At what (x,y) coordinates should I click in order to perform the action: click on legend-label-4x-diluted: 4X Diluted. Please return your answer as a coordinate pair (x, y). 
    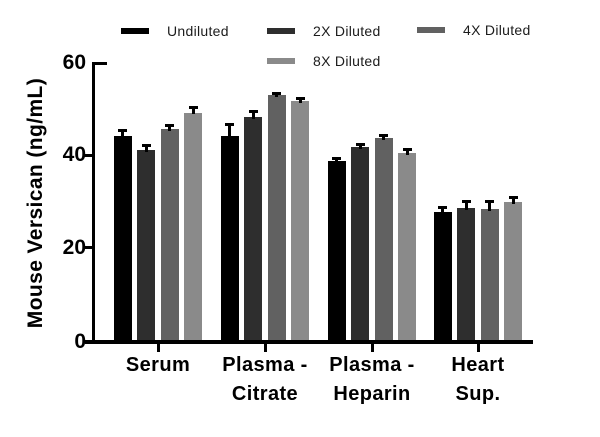
    Looking at the image, I should click on (497, 30).